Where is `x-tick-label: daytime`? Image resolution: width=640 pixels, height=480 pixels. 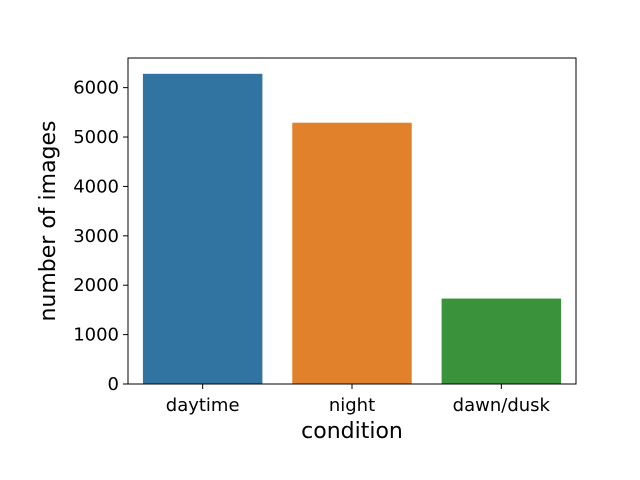 x-tick-label: daytime is located at coordinates (203, 405).